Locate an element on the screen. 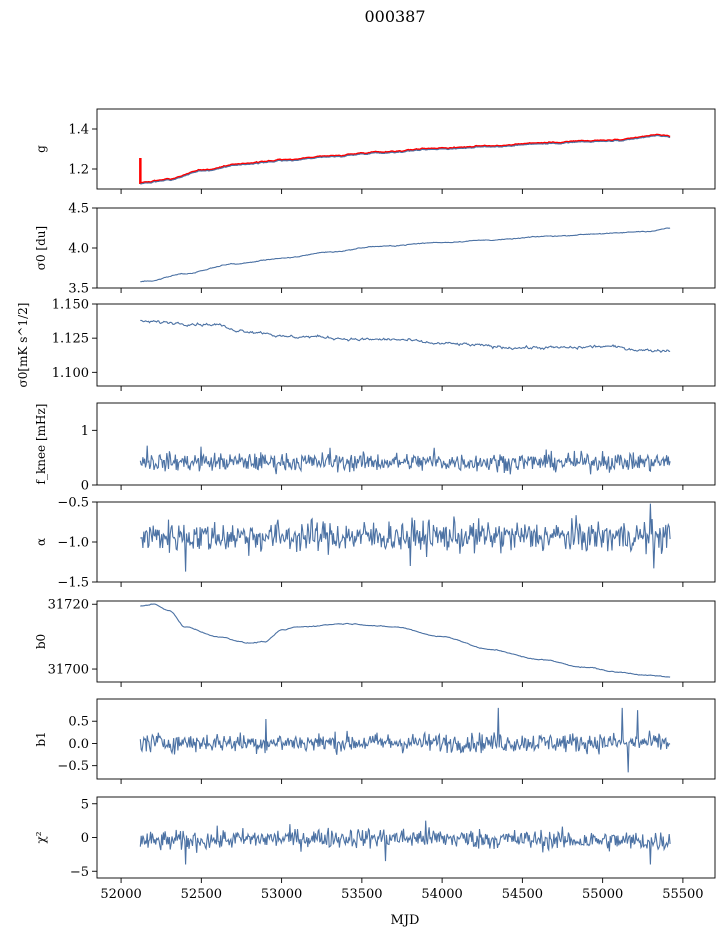 The height and width of the screenshot is (936, 725). ytick-label: 31700 is located at coordinates (68, 670).